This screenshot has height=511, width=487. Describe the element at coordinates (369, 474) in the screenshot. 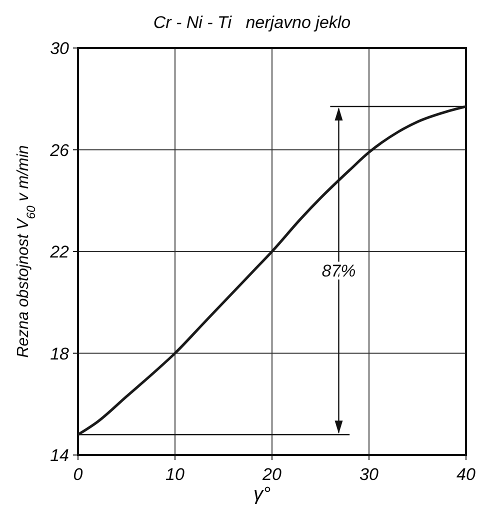

I see `x-tick-label: 30` at that location.